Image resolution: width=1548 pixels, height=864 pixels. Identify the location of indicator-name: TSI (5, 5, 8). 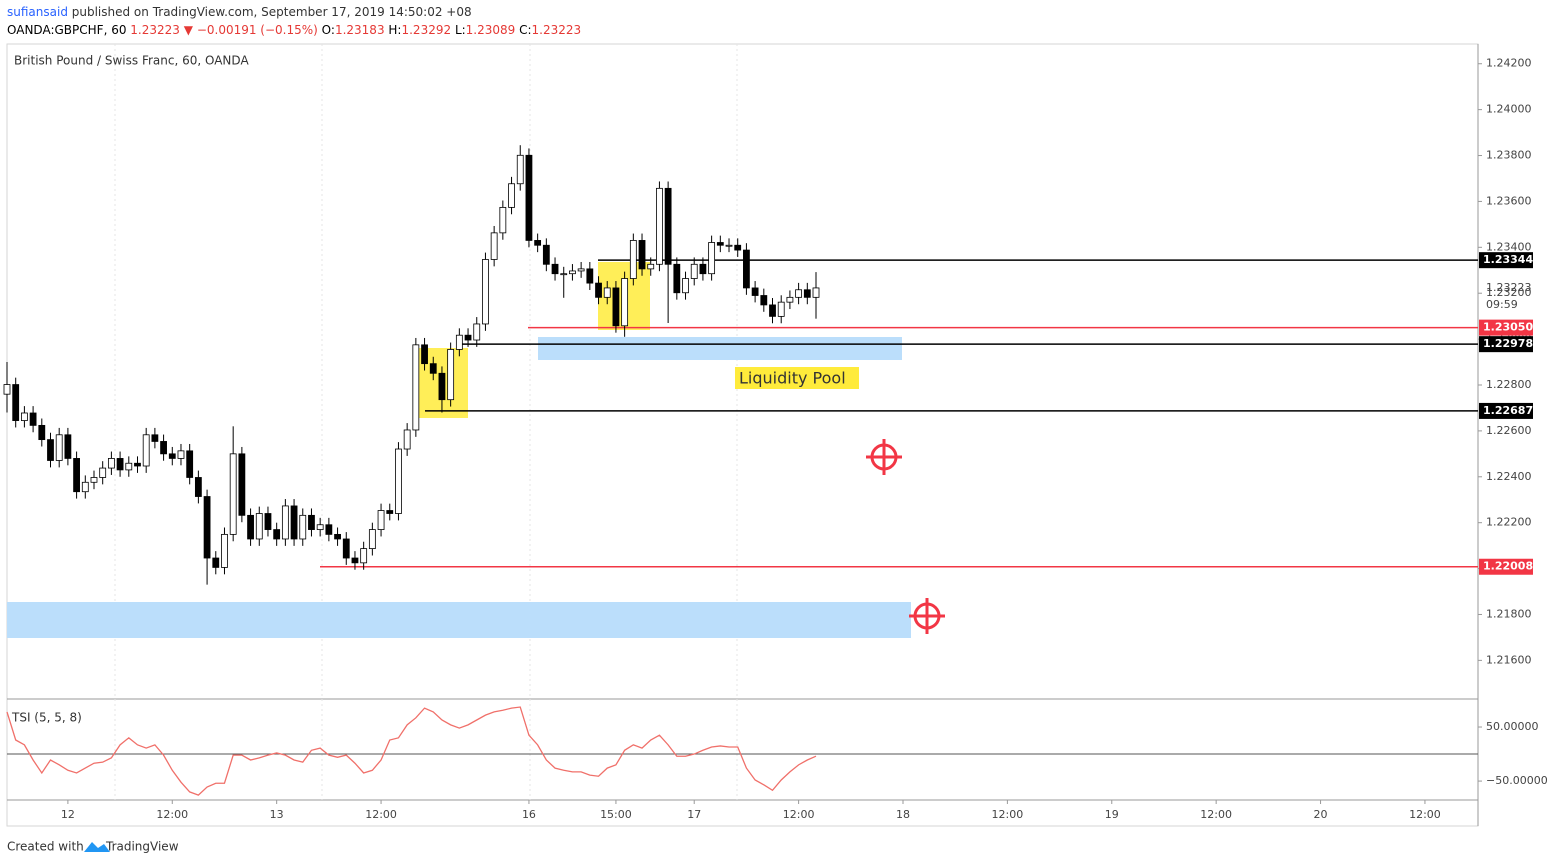
(46, 718).